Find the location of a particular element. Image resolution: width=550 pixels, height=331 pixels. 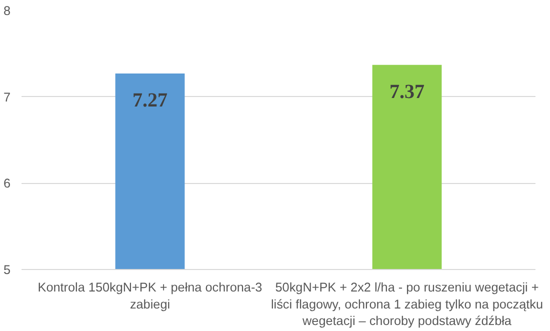

x-tick-label: Kontrola 150kgN+PK + pełna ochrona-3 zabiegi is located at coordinates (150, 296).